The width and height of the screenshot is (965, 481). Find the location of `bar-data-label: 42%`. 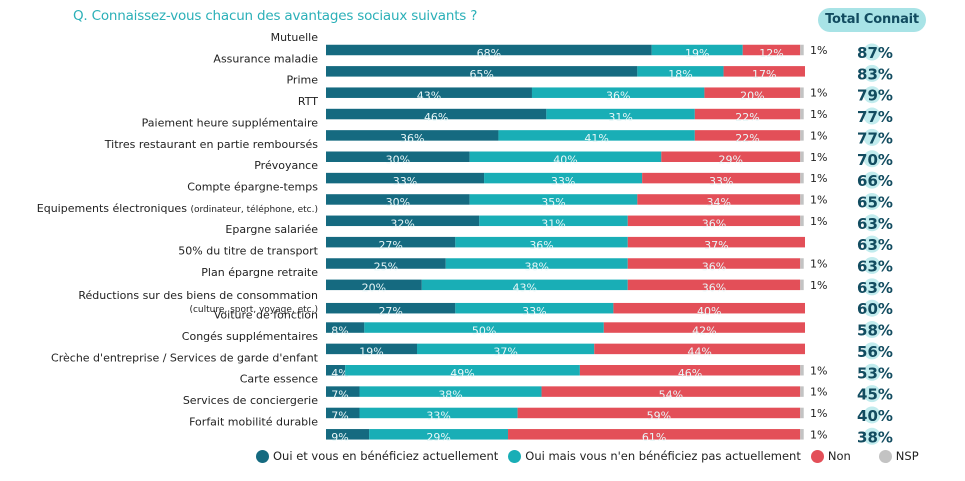

bar-data-label: 42% is located at coordinates (704, 330).